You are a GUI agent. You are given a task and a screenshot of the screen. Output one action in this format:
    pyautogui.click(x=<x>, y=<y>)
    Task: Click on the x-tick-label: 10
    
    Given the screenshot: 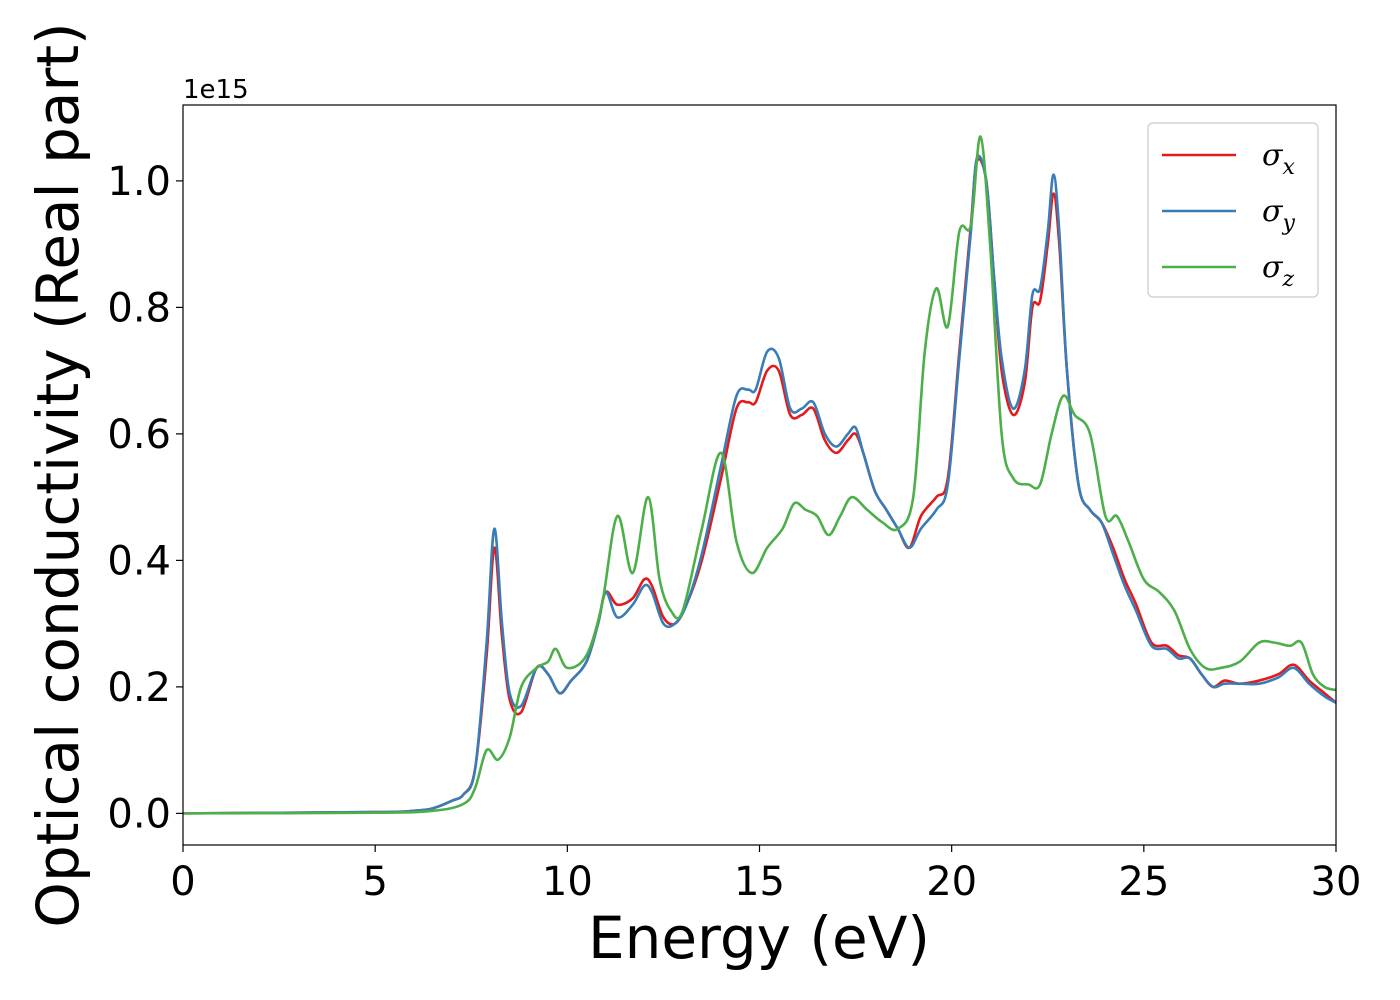 What is the action you would take?
    pyautogui.click(x=567, y=882)
    